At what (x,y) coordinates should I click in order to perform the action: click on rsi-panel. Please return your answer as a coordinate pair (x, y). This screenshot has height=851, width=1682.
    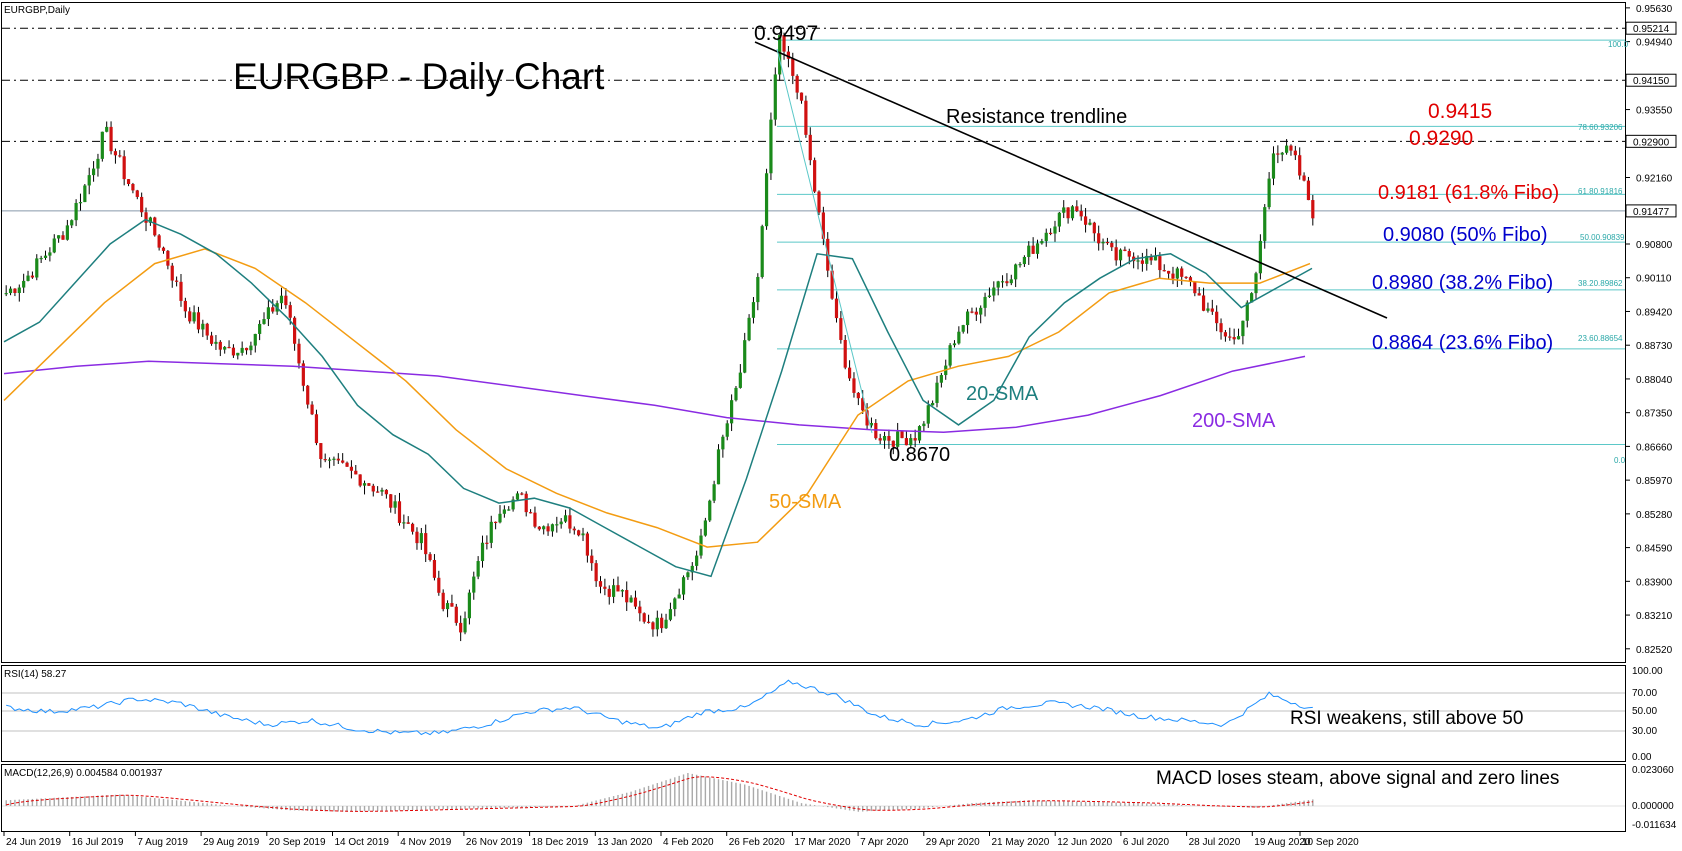
    Looking at the image, I should click on (813, 713).